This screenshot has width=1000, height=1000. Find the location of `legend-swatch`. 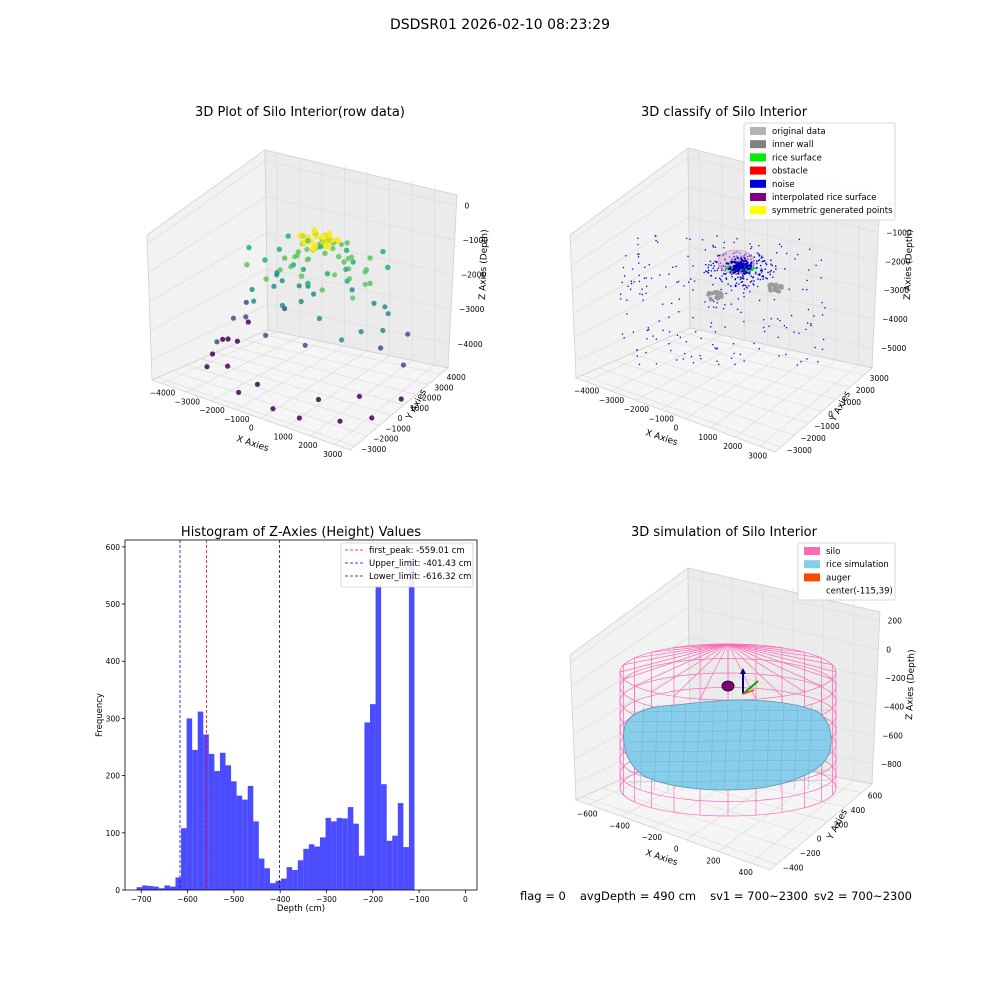

legend-swatch is located at coordinates (812, 551).